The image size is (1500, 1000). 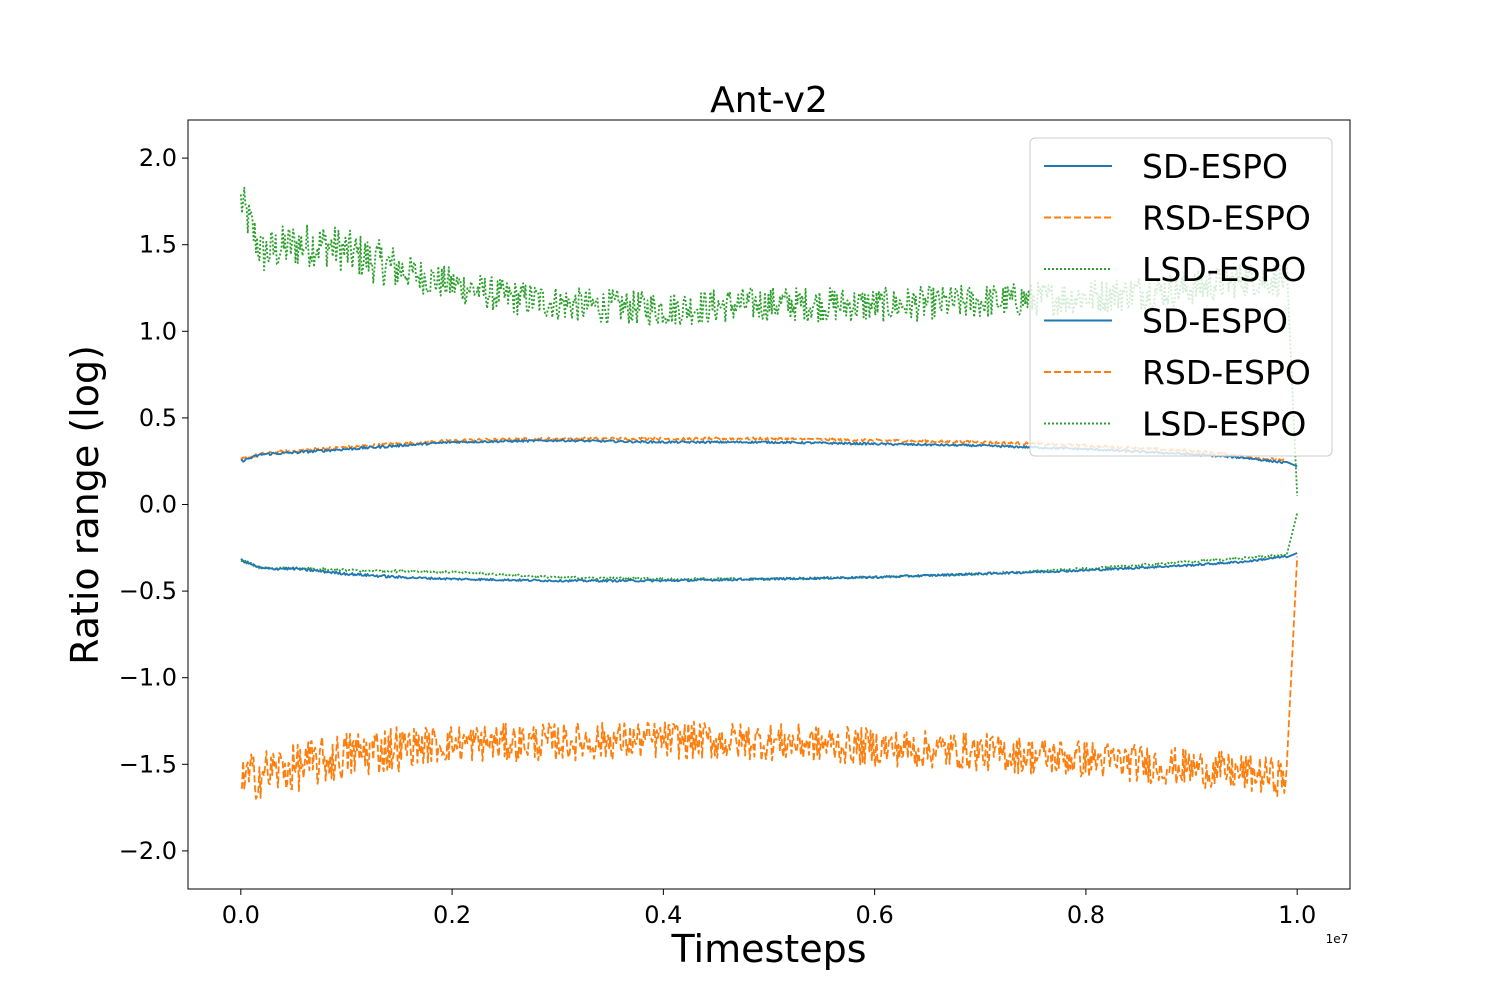 I want to click on y-tick-label: −1.0, so click(x=148, y=678).